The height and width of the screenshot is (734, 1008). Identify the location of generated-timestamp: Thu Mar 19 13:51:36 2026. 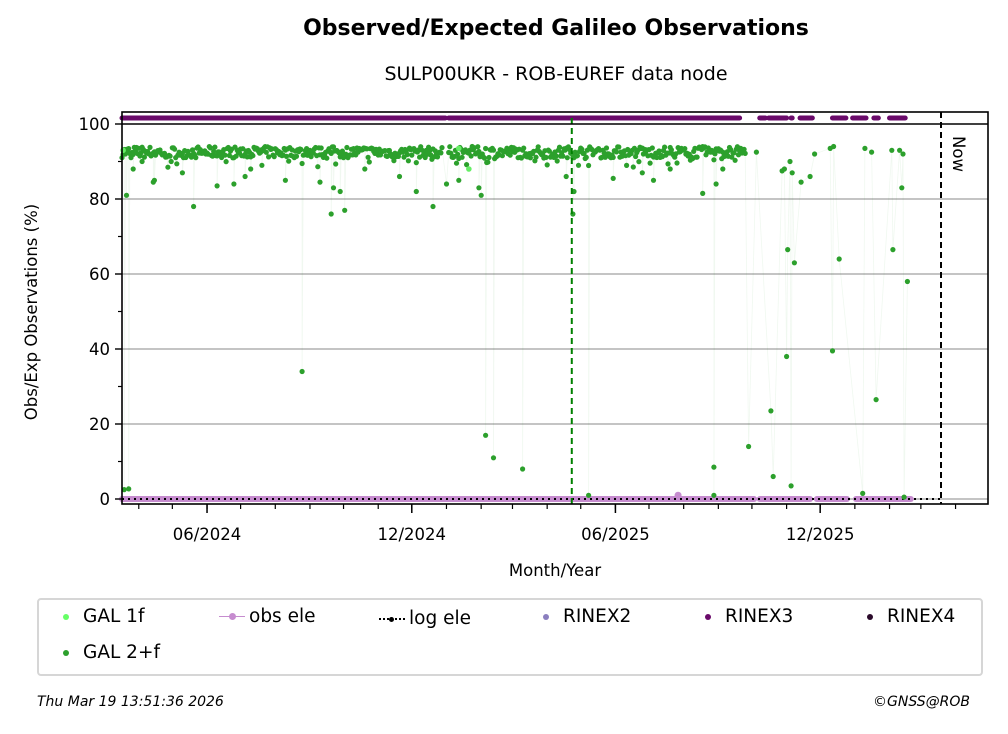
(130, 702).